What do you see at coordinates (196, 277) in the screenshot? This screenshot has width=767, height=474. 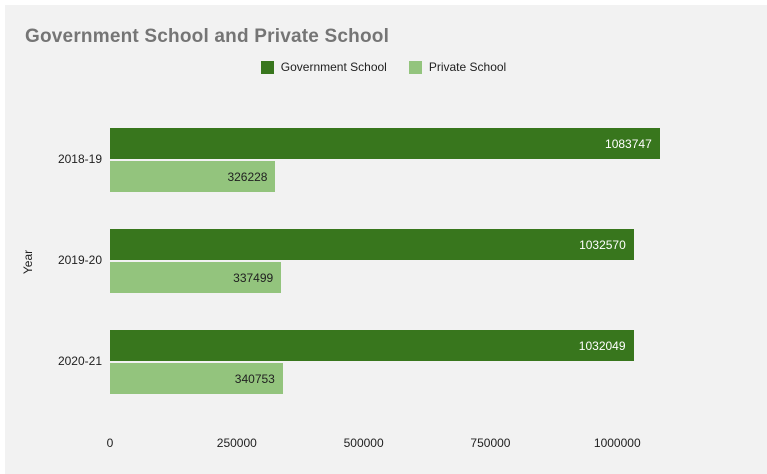 I see `private-school-bar: 337499` at bounding box center [196, 277].